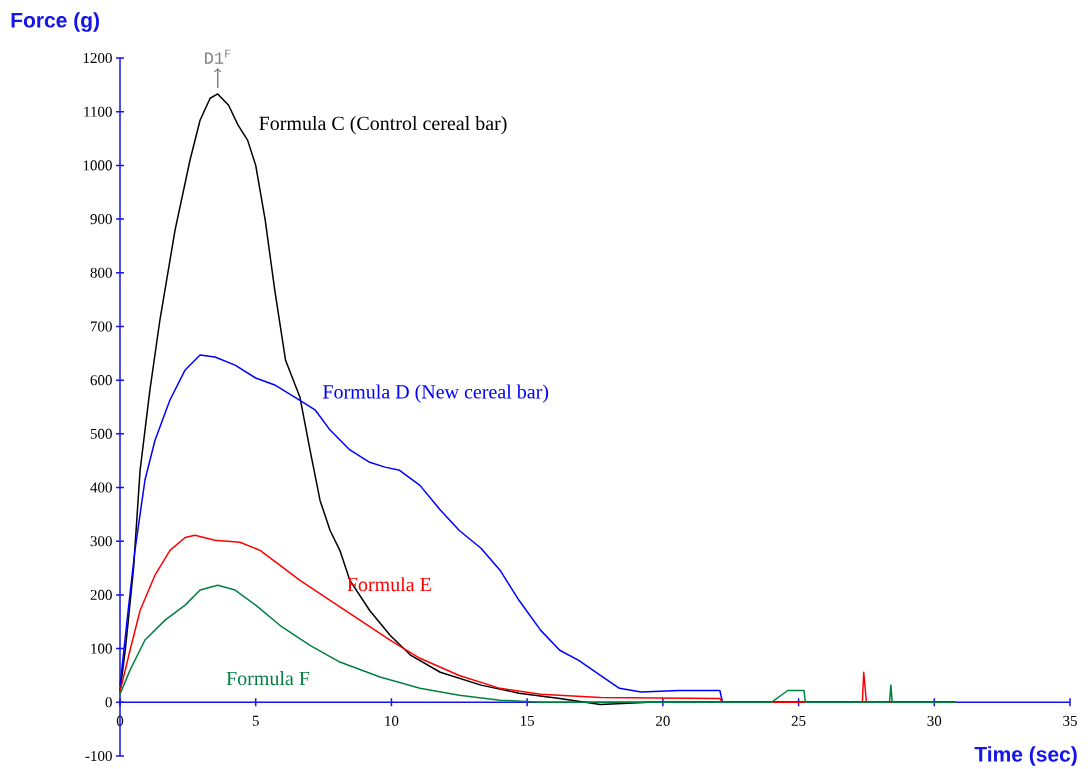 Image resolution: width=1090 pixels, height=769 pixels. Describe the element at coordinates (383, 125) in the screenshot. I see `series-label: Formula C (Control cereal bar)` at that location.